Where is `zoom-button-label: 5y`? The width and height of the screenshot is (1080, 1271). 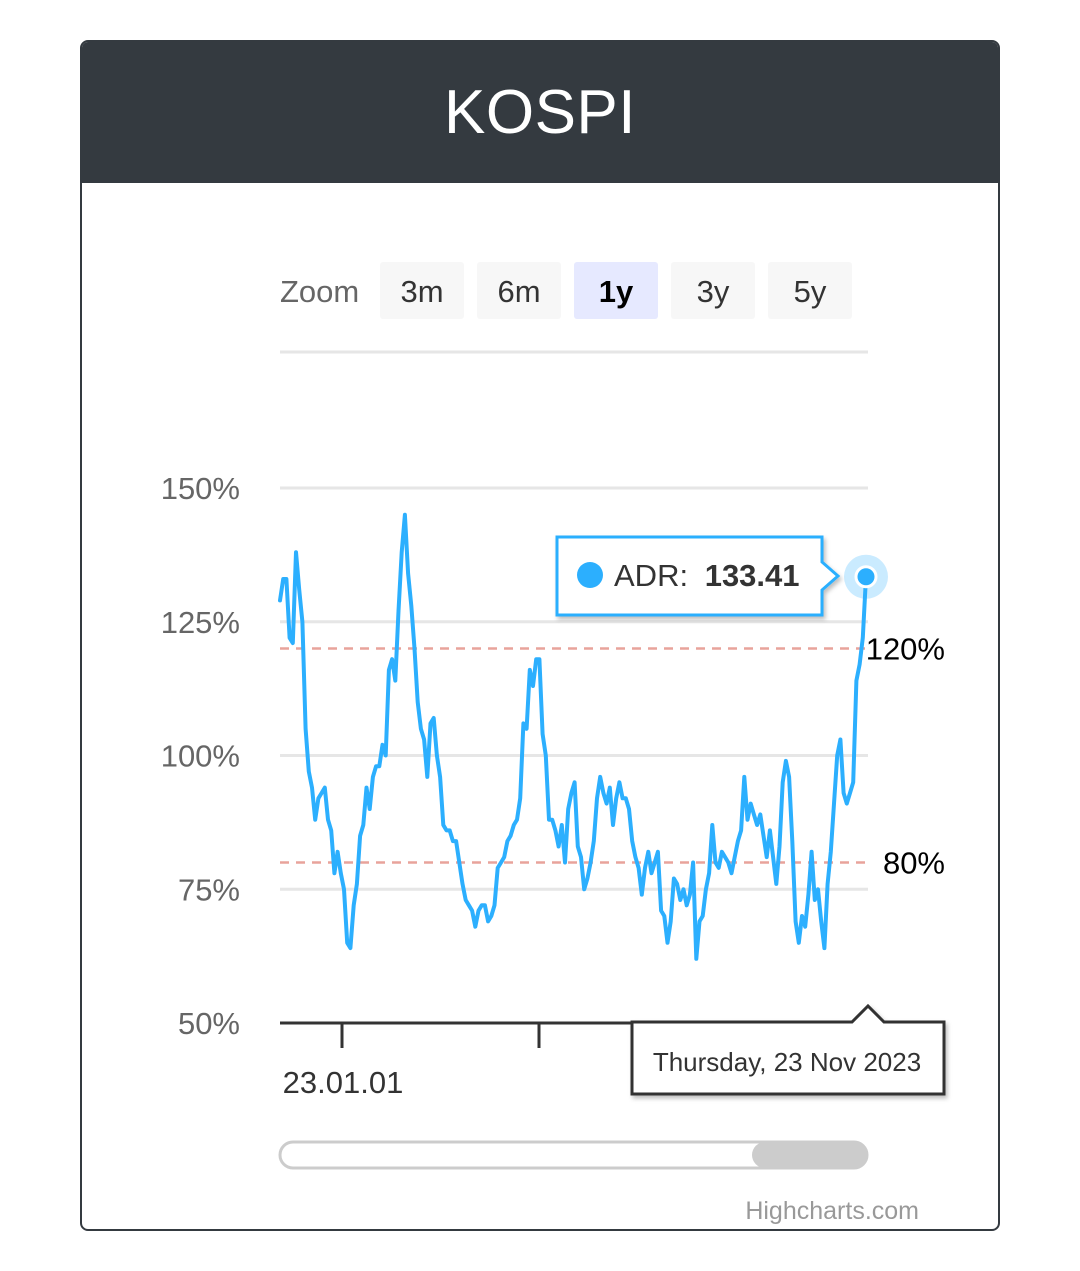
zoom-button-label: 5y is located at coordinates (810, 291).